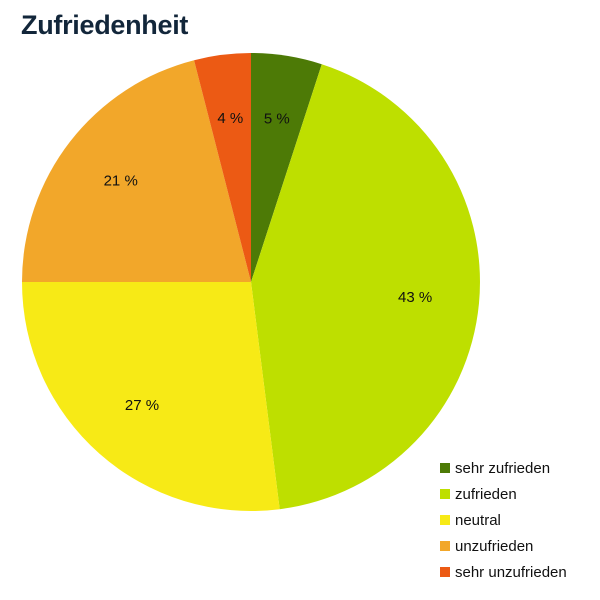 This screenshot has height=600, width=600. Describe the element at coordinates (277, 119) in the screenshot. I see `data-label-sehr-zufrieden: 5 %` at that location.